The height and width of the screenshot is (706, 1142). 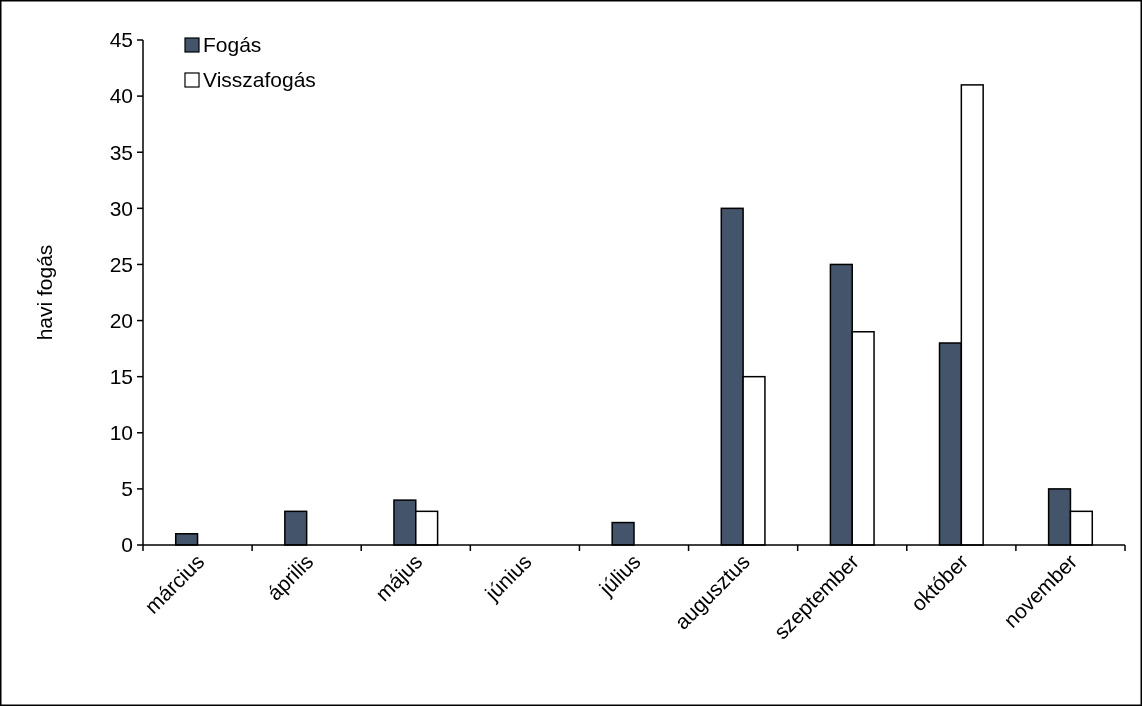 What do you see at coordinates (232, 45) in the screenshot?
I see `legend-label: Fogás` at bounding box center [232, 45].